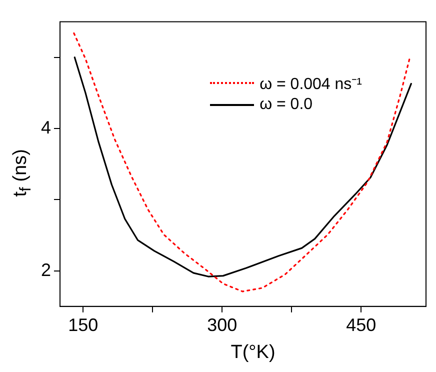 The height and width of the screenshot is (372, 436). Describe the element at coordinates (46, 127) in the screenshot. I see `y-tick-label: 4` at that location.